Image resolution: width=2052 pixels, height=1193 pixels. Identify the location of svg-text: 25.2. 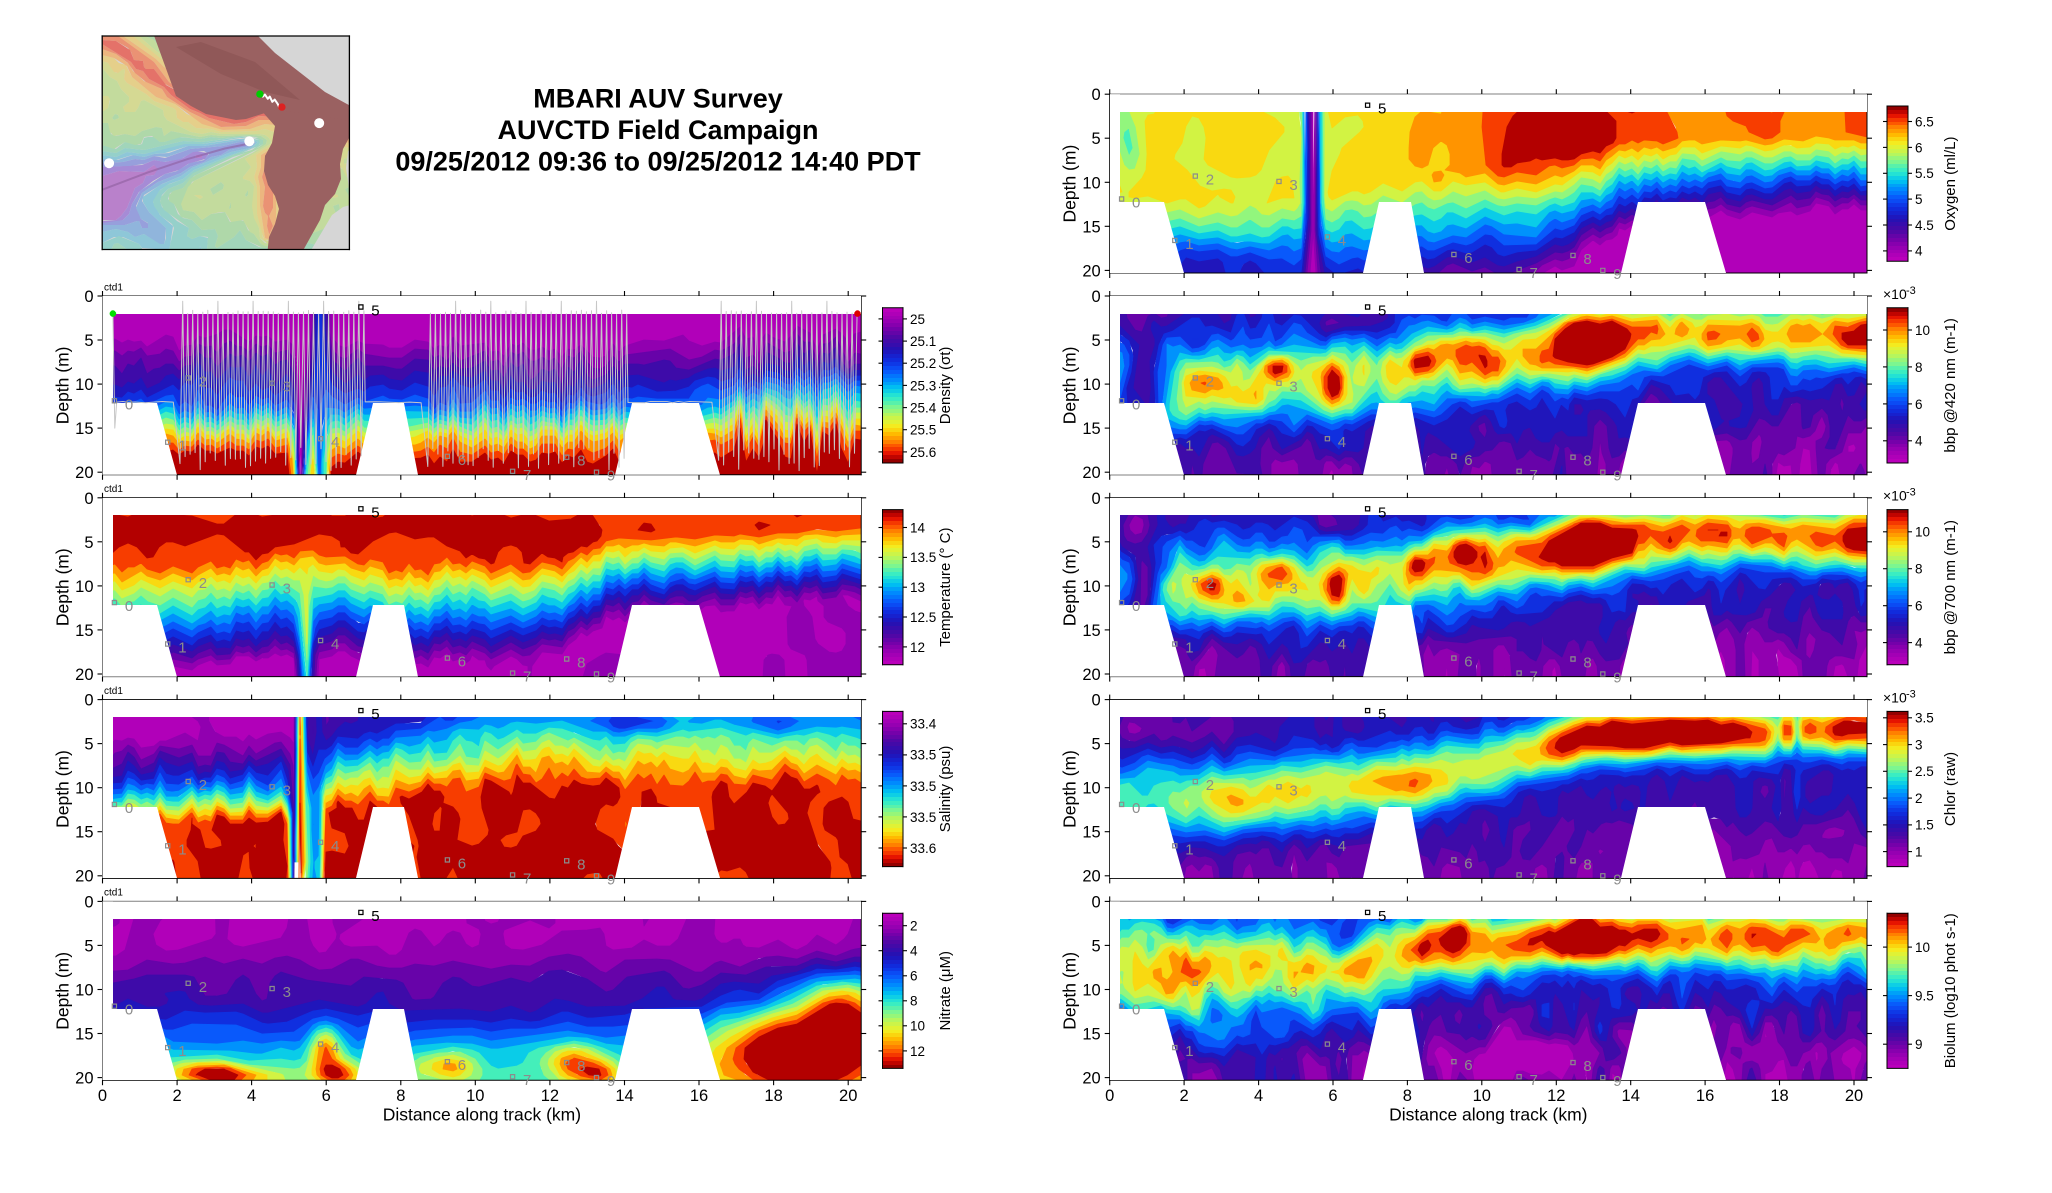
(923, 363).